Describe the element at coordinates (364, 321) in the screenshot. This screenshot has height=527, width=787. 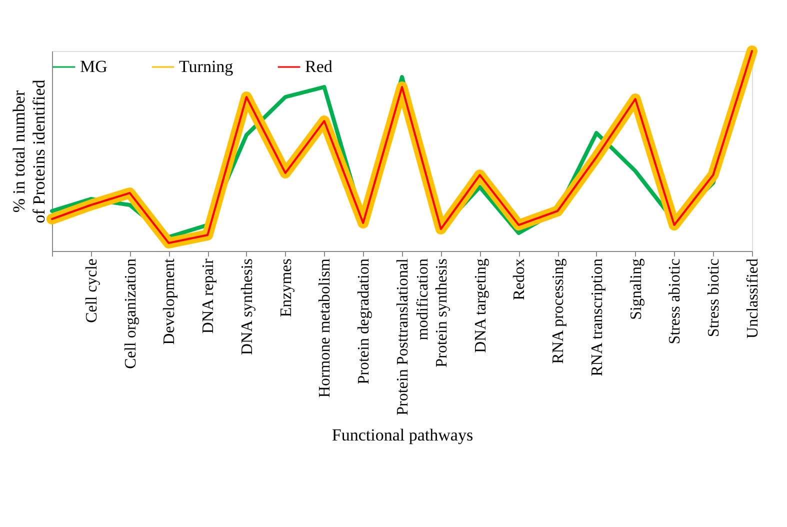
I see `x-tick-label: Protein degradation` at that location.